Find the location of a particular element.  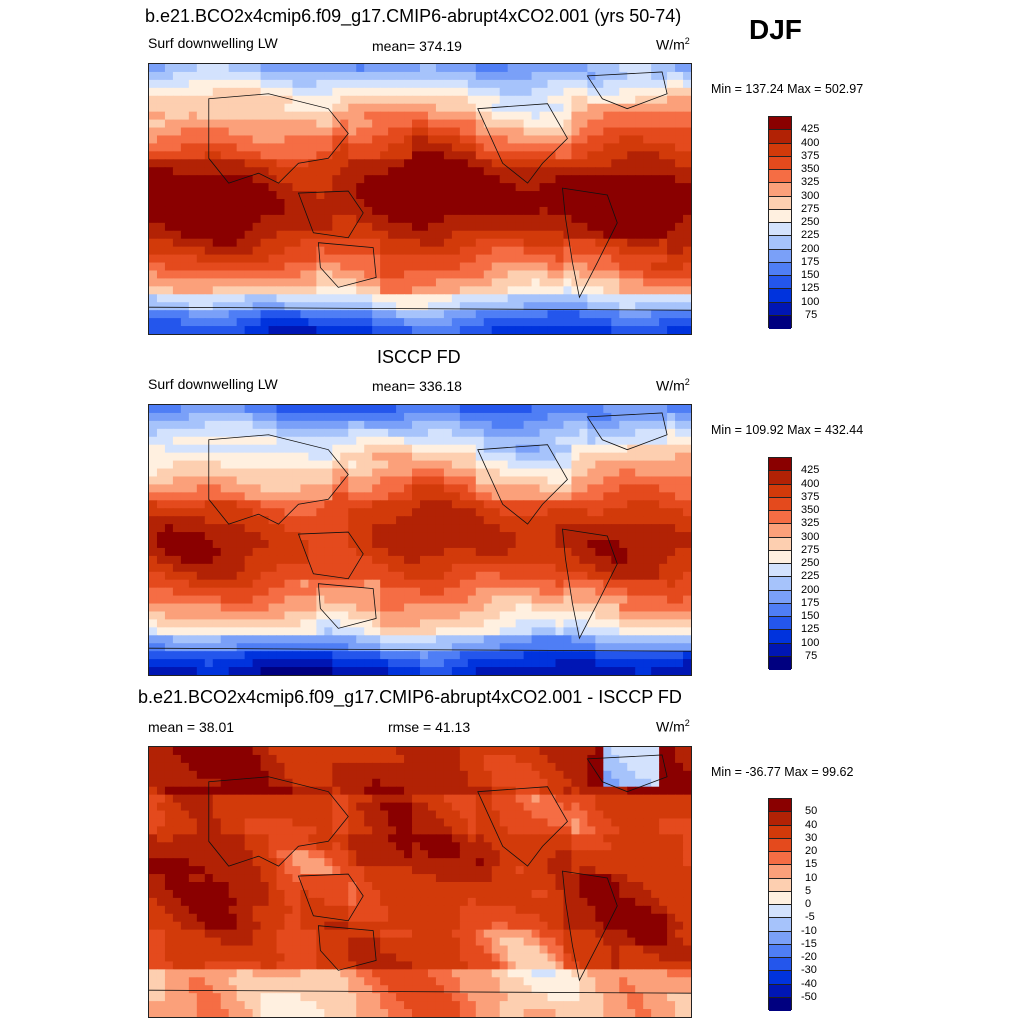

colorbar-tick-label: 40 is located at coordinates (811, 824).